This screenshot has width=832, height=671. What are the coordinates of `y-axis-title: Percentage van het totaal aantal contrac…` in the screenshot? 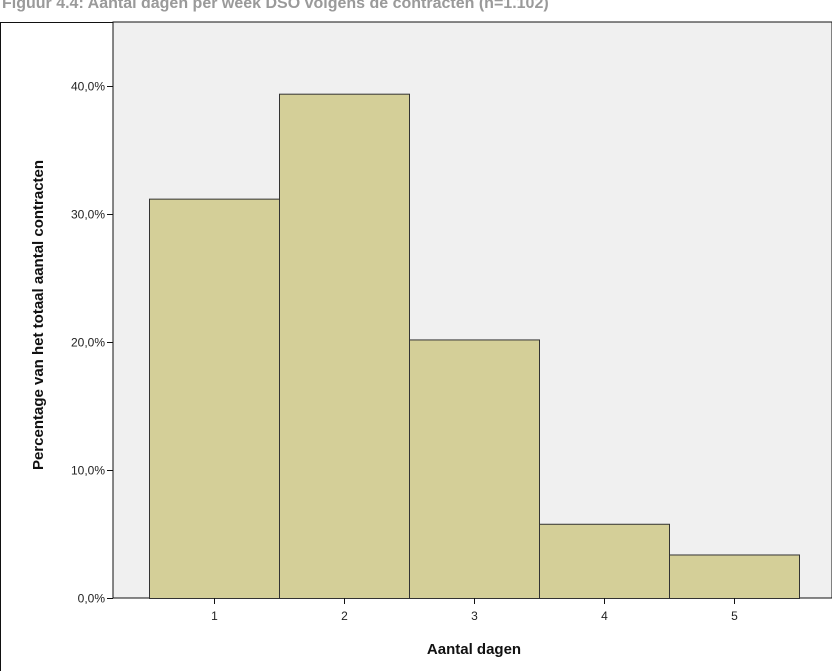 It's located at (38, 315).